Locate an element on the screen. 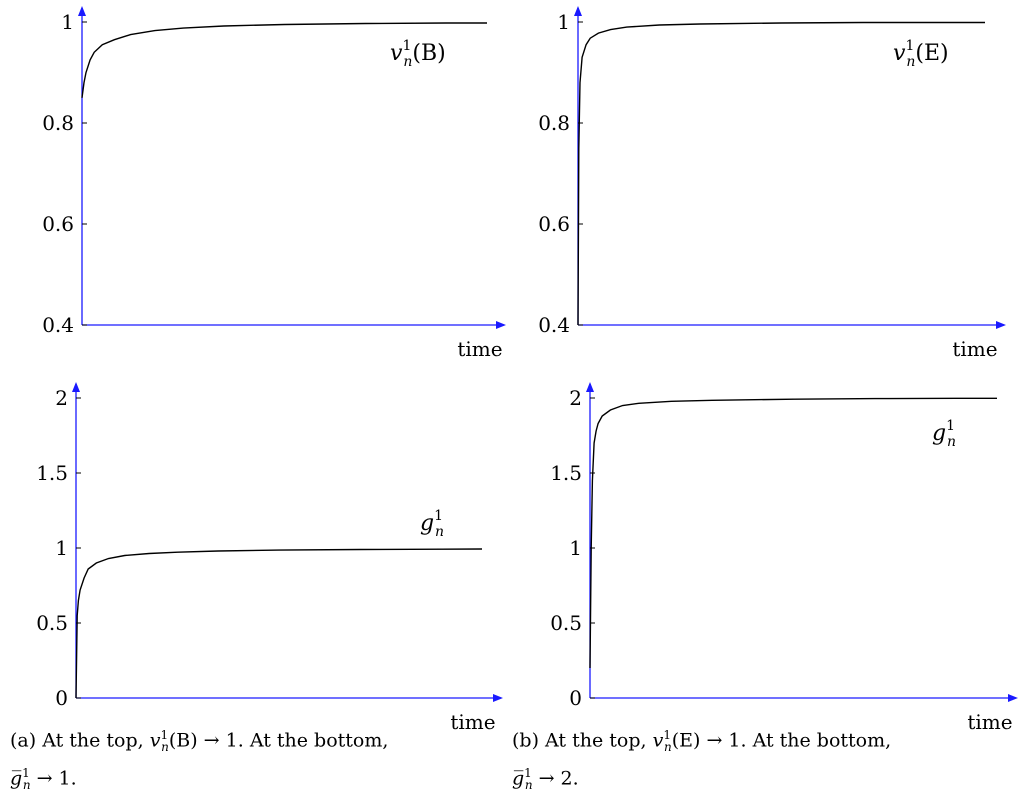 The width and height of the screenshot is (1029, 804). b-bottom-y-tick-label: 0.5 is located at coordinates (566, 623).